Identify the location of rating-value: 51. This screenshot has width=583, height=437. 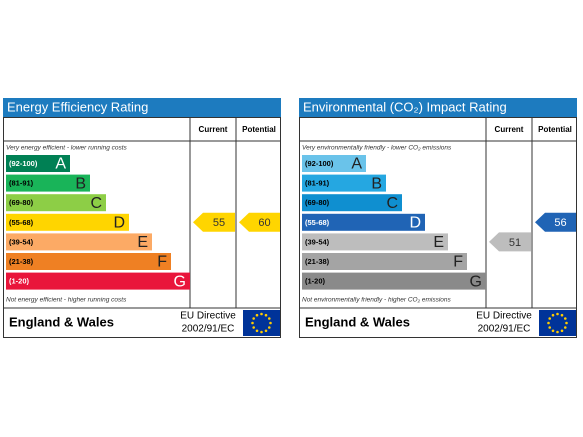
(515, 243).